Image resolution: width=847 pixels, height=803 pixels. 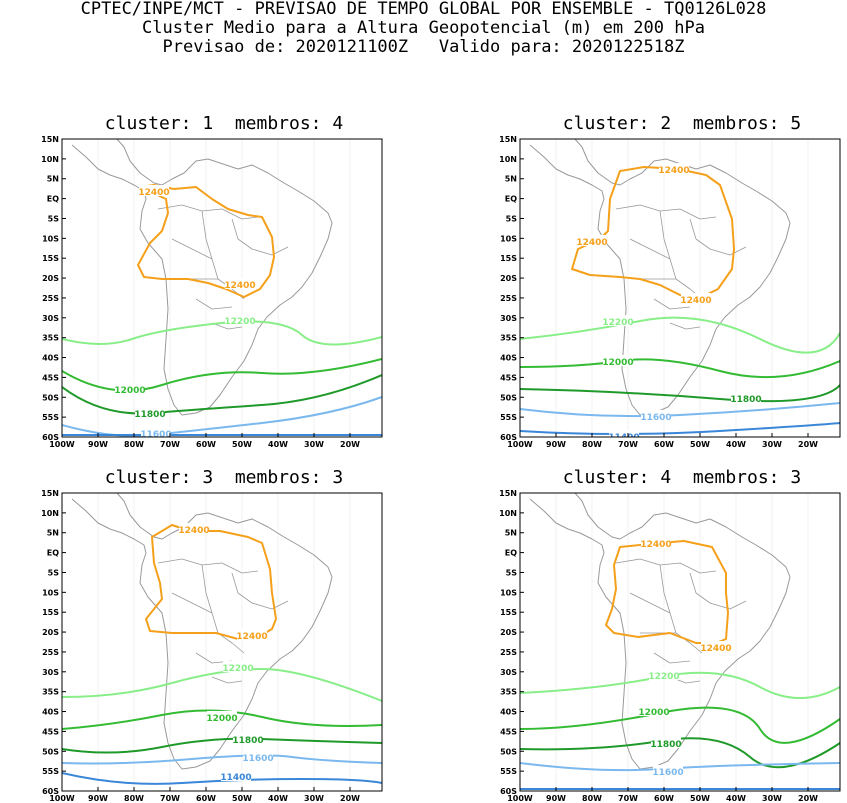 I want to click on lat-tick-label: 5N, so click(x=53, y=533).